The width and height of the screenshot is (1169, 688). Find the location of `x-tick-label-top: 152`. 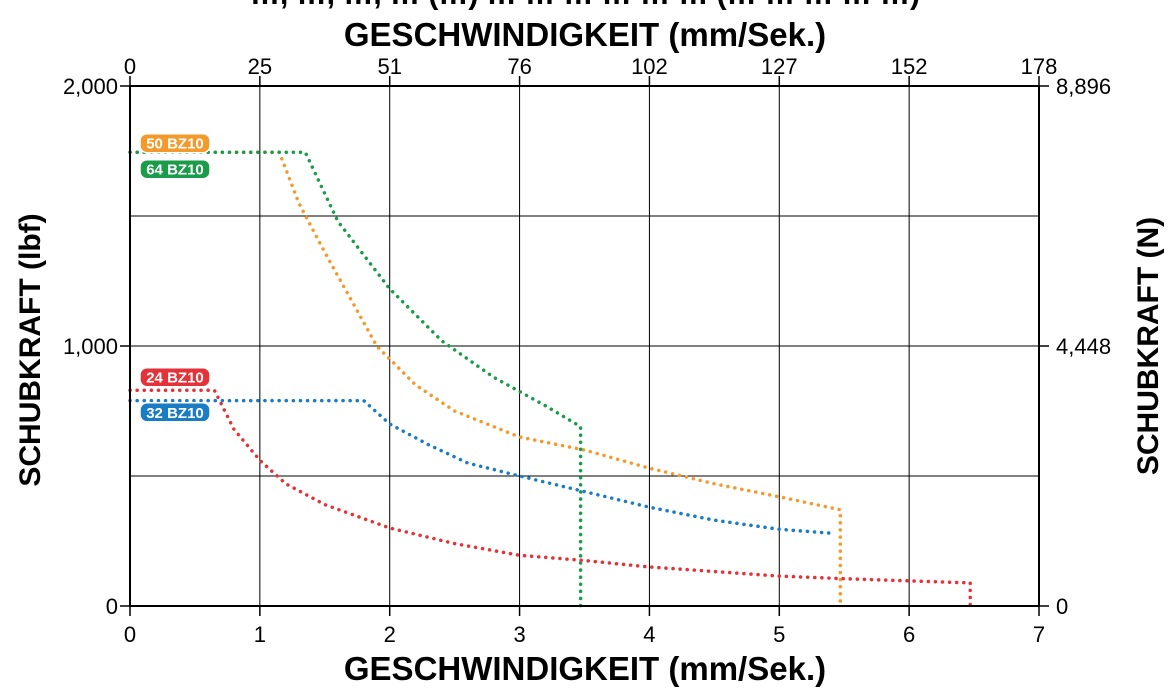

x-tick-label-top: 152 is located at coordinates (909, 66).